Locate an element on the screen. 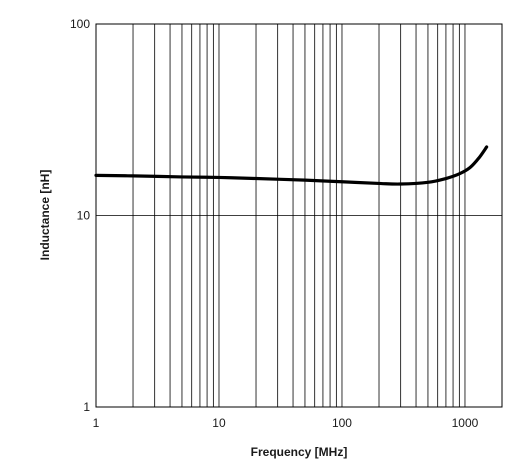 The height and width of the screenshot is (473, 520). x-tick-label: 100 is located at coordinates (342, 423).